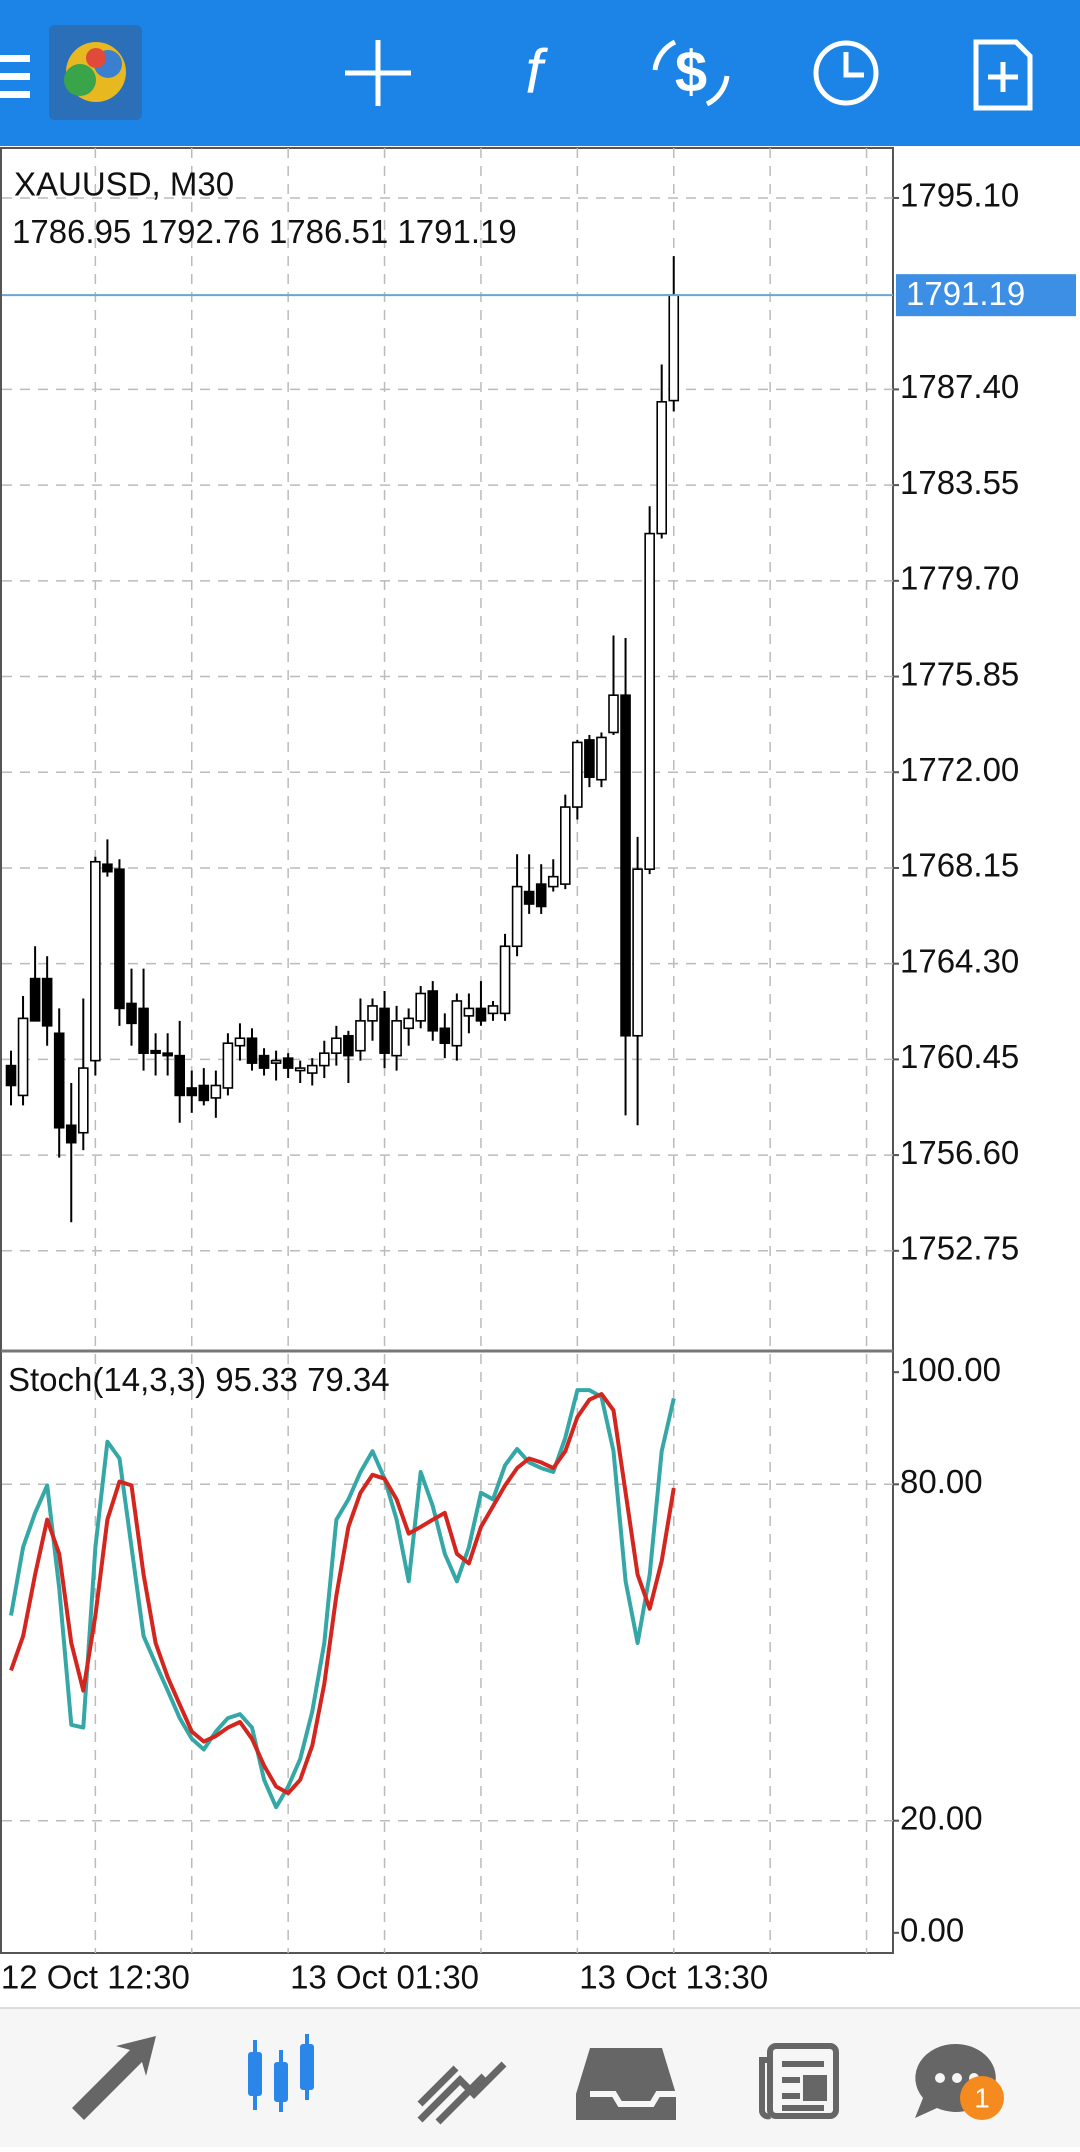  Describe the element at coordinates (540, 2077) in the screenshot. I see `bottom-nav` at that location.